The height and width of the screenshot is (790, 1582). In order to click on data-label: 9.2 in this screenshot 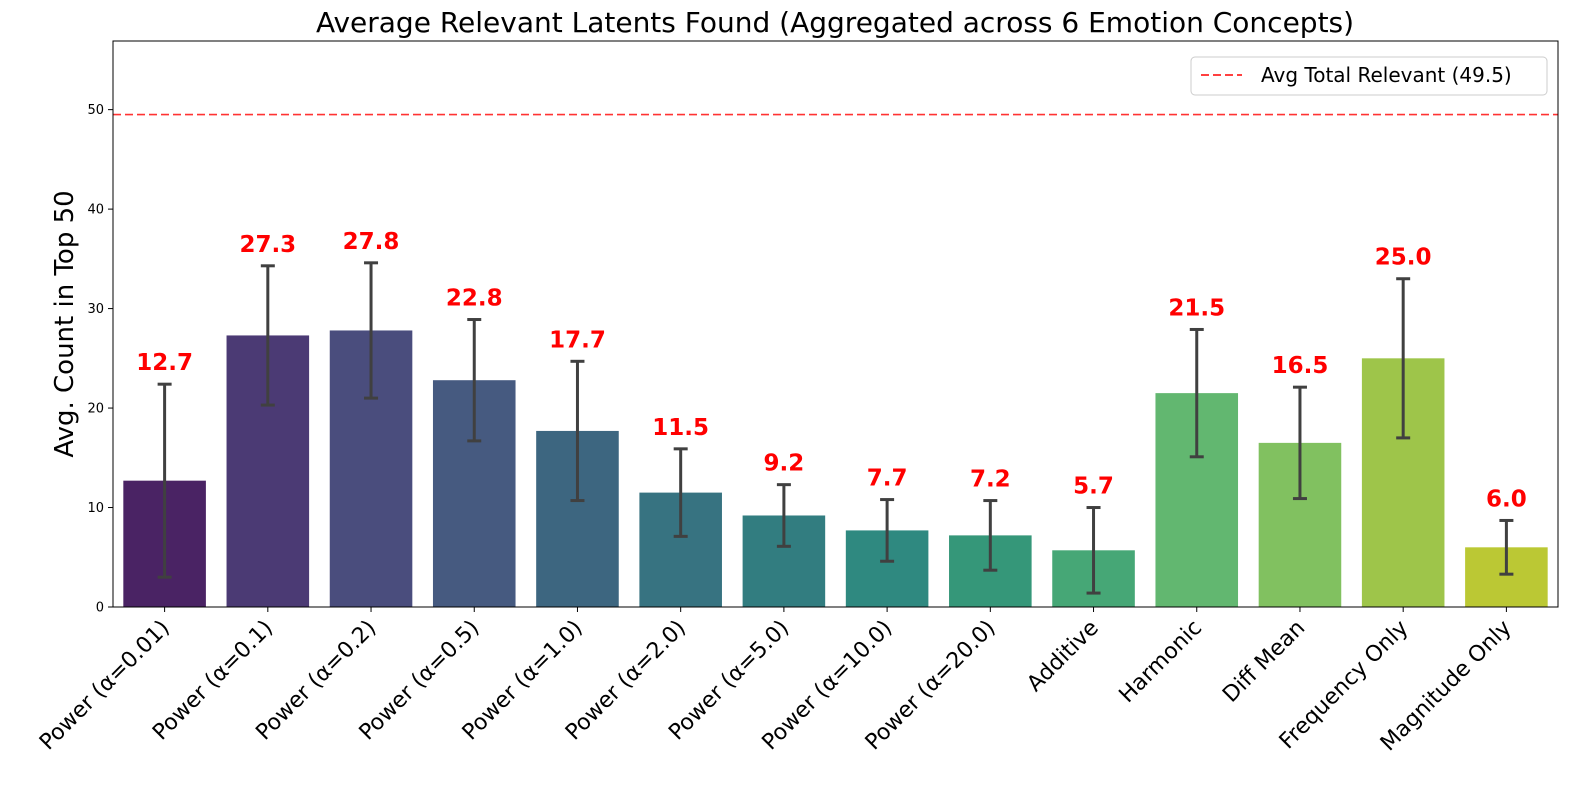, I will do `click(784, 464)`.